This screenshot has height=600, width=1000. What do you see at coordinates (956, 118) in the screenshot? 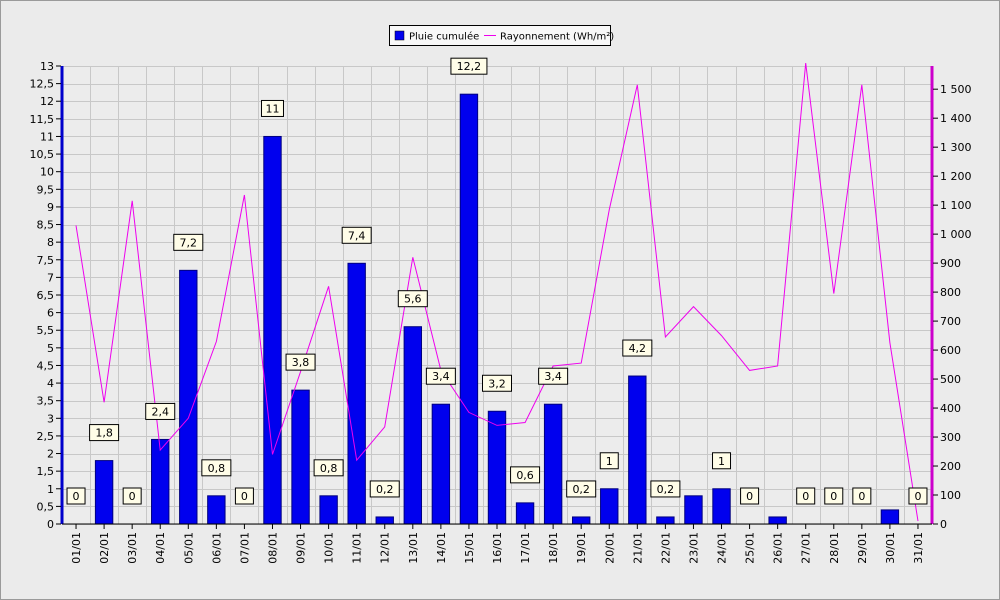
I see `tick-label-right: 1 400` at bounding box center [956, 118].